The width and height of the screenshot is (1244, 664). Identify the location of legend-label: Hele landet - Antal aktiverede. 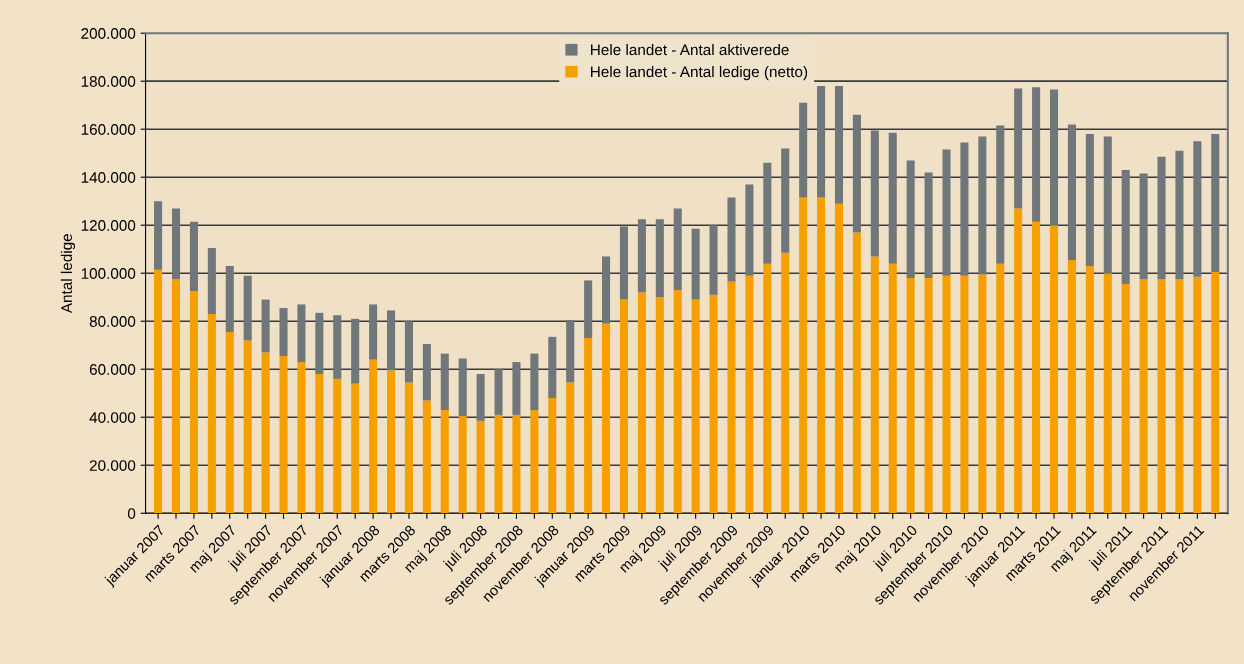
(690, 49).